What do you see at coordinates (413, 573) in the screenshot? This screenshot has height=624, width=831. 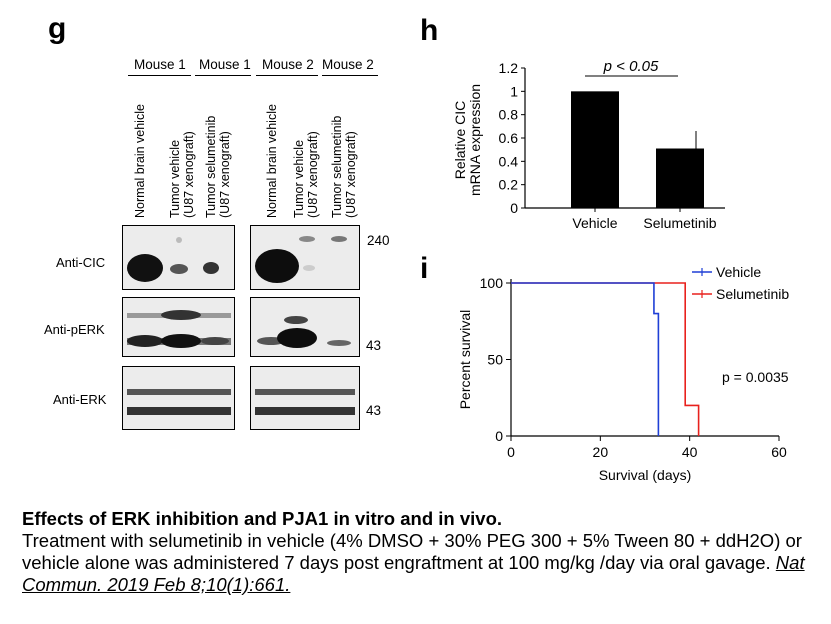 I see `caption-citation-link: Nat Commun. 2019 Feb 8;10(1):661.` at bounding box center [413, 573].